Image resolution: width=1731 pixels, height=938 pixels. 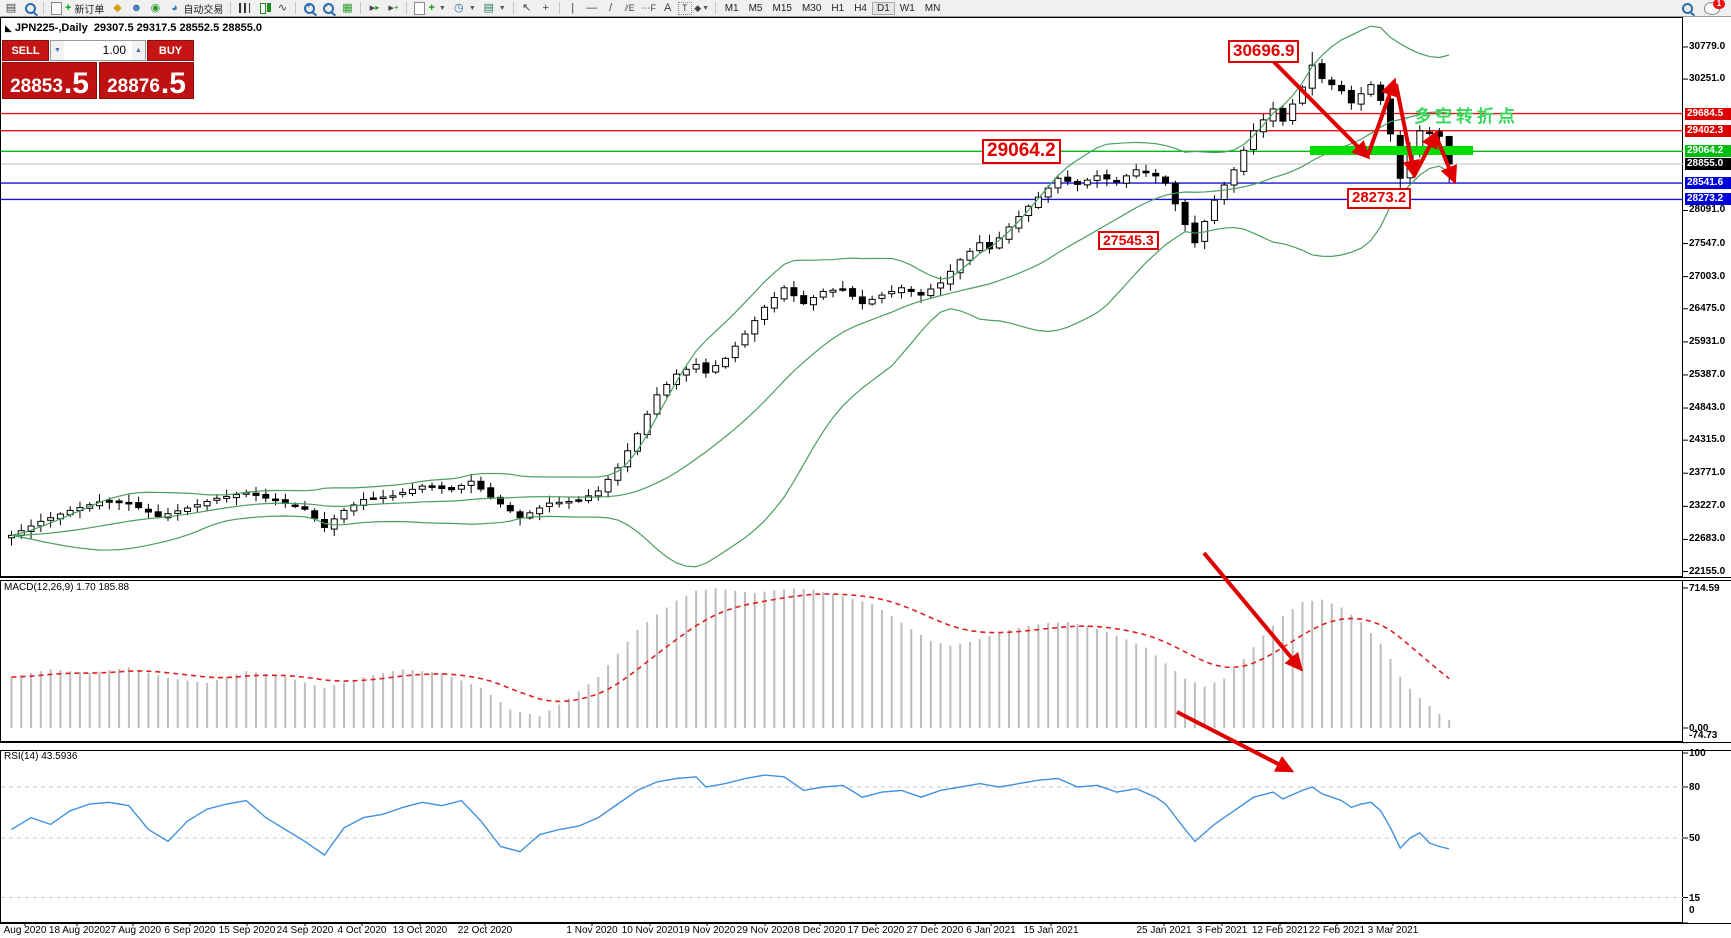 I want to click on minus-glyph: -, so click(x=326, y=5).